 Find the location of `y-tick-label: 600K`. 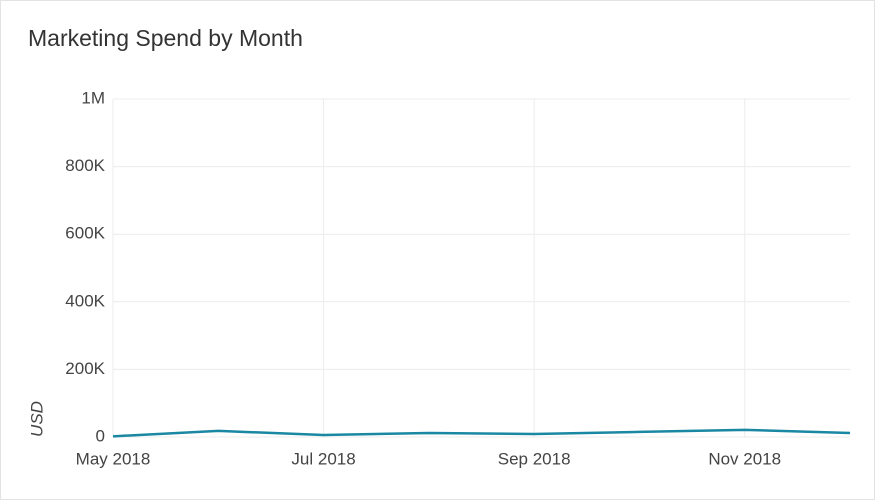

y-tick-label: 600K is located at coordinates (85, 233).